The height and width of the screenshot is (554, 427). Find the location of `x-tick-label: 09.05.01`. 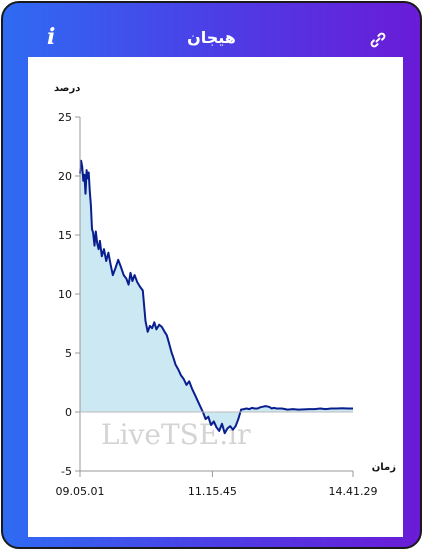

x-tick-label: 09.05.01 is located at coordinates (80, 491).